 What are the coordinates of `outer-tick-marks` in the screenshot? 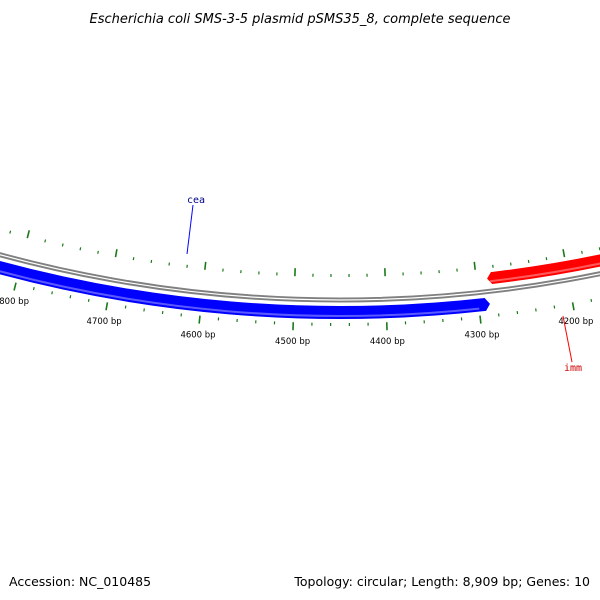 It's located at (303, 306).